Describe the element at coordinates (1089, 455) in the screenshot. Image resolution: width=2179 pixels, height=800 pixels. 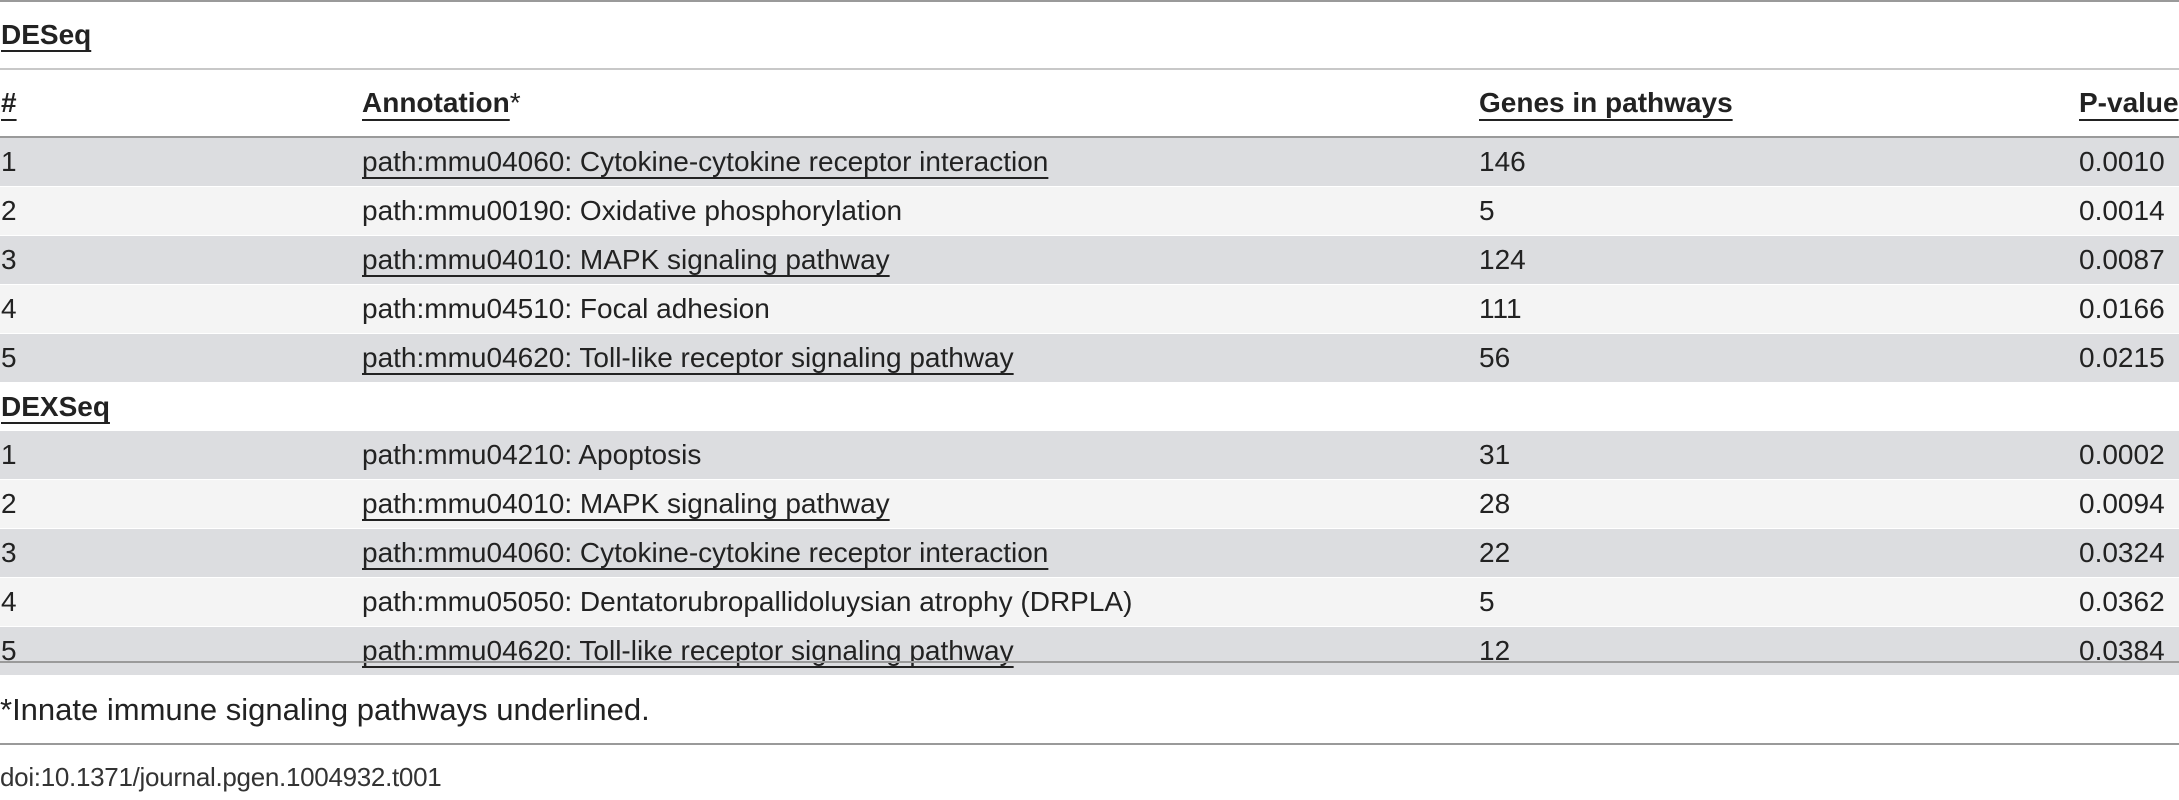
I see `table-row: 1 path:mmu04210: Apoptosis 31 0.0002` at that location.